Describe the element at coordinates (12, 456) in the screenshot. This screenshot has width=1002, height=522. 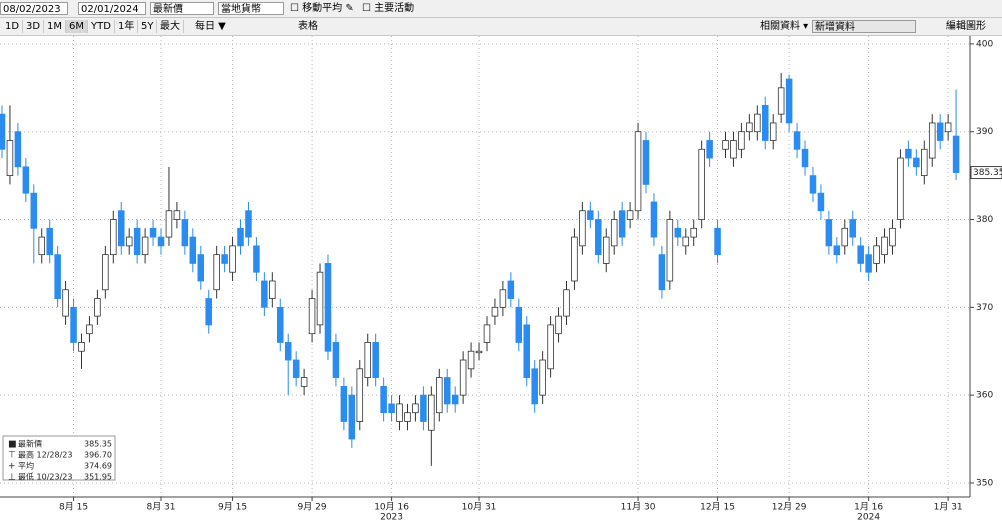
I see `legend-symbol: ⊤` at that location.